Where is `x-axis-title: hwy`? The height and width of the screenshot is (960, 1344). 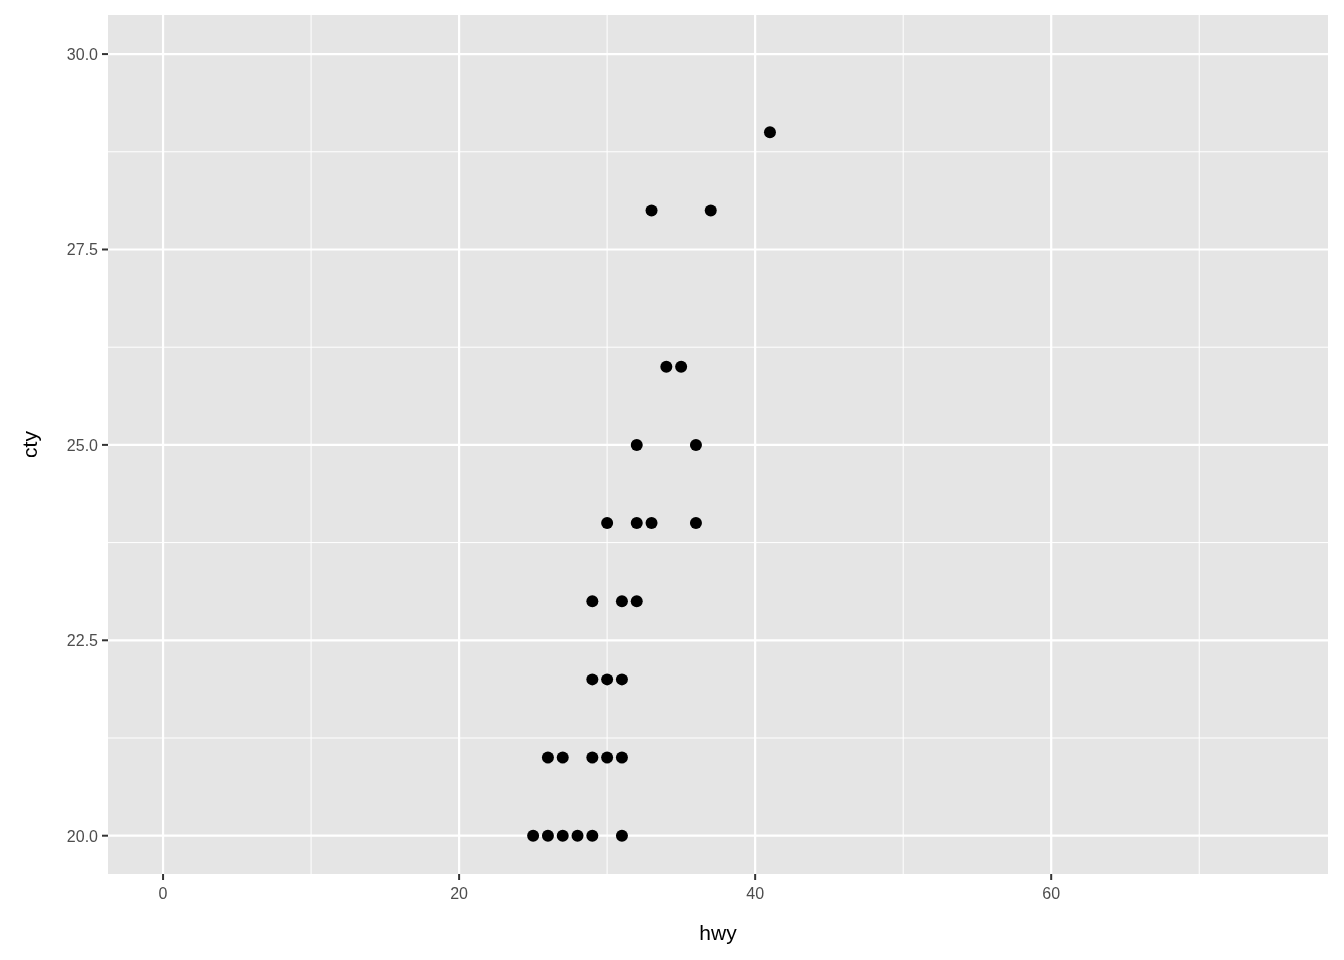 x-axis-title: hwy is located at coordinates (718, 932).